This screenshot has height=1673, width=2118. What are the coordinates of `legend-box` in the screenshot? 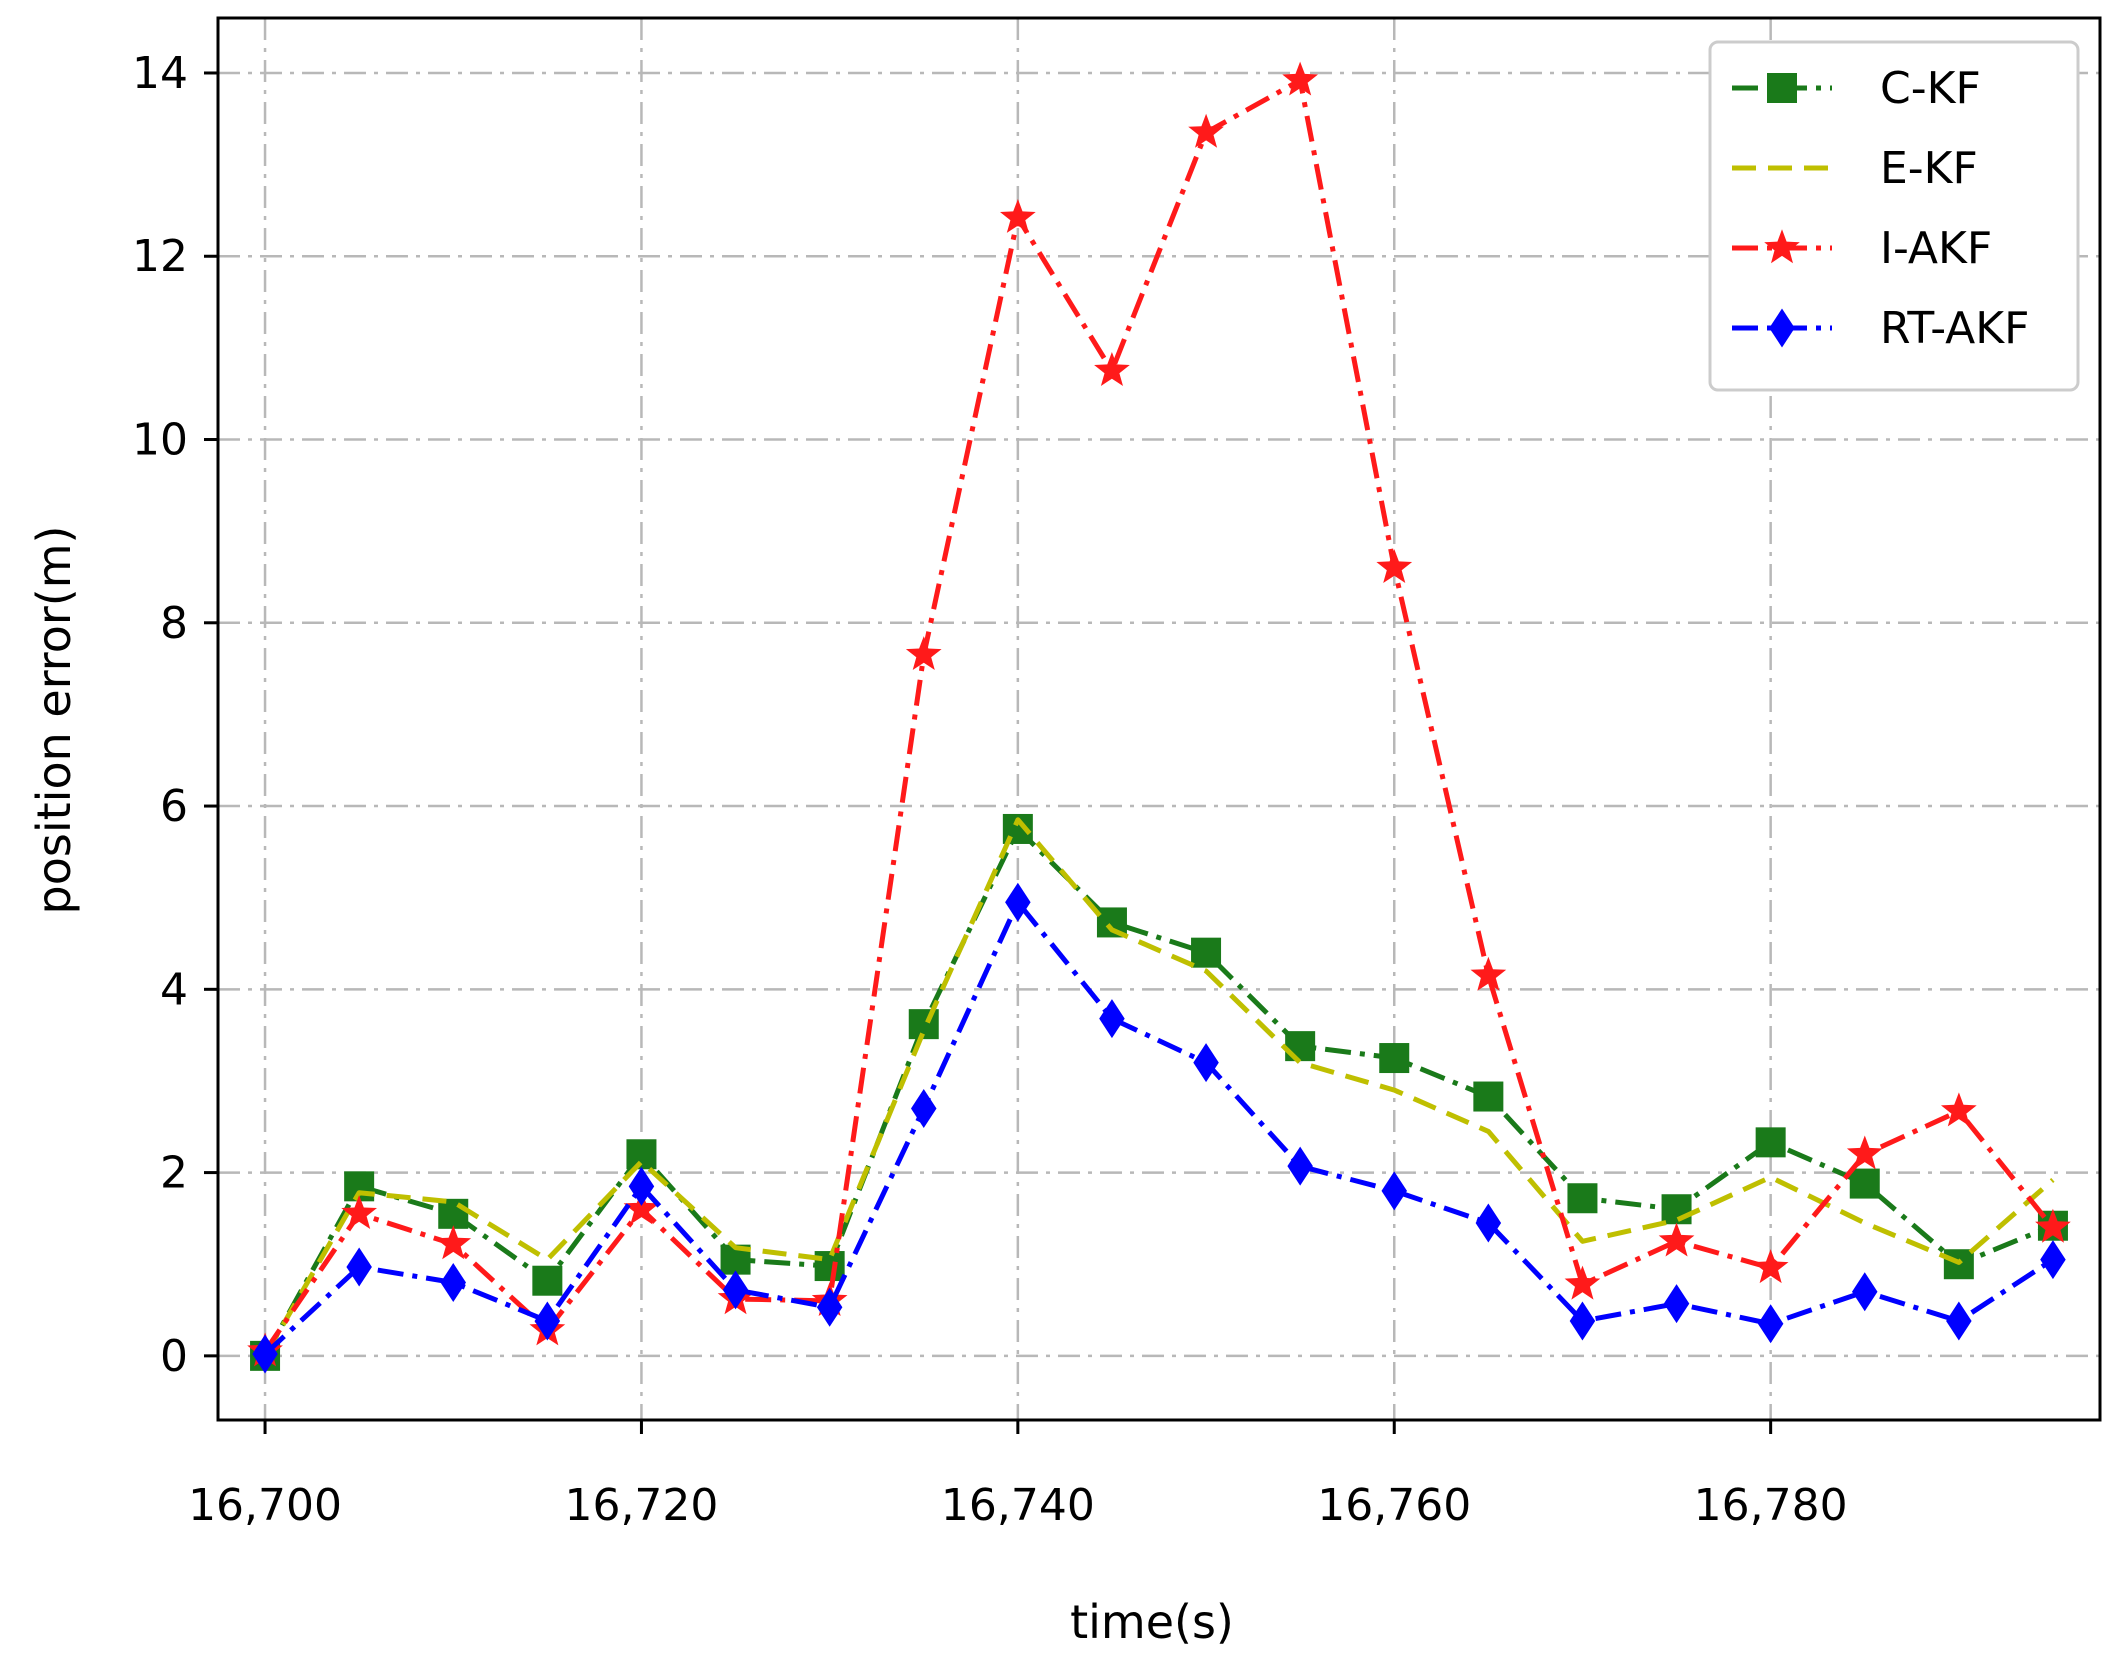 It's located at (1894, 216).